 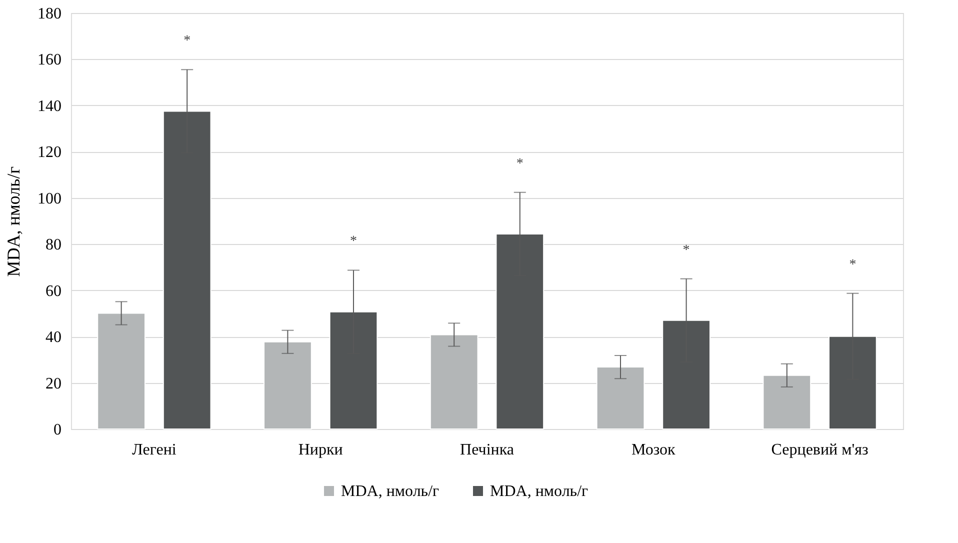 I want to click on y-tick-label: 100, so click(x=50, y=199).